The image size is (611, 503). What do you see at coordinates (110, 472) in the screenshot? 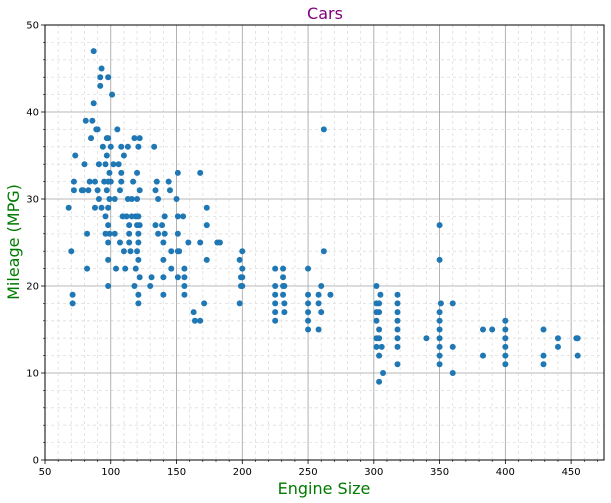
I see `x-tick-label: 100` at bounding box center [110, 472].